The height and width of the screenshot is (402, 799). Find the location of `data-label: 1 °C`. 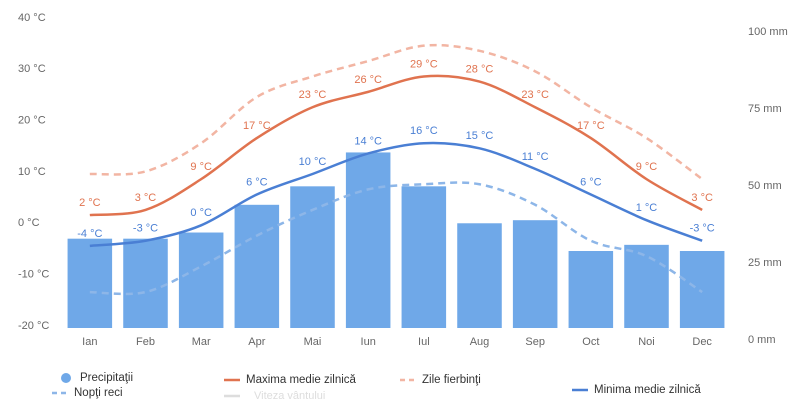

data-label: 1 °C is located at coordinates (647, 208).